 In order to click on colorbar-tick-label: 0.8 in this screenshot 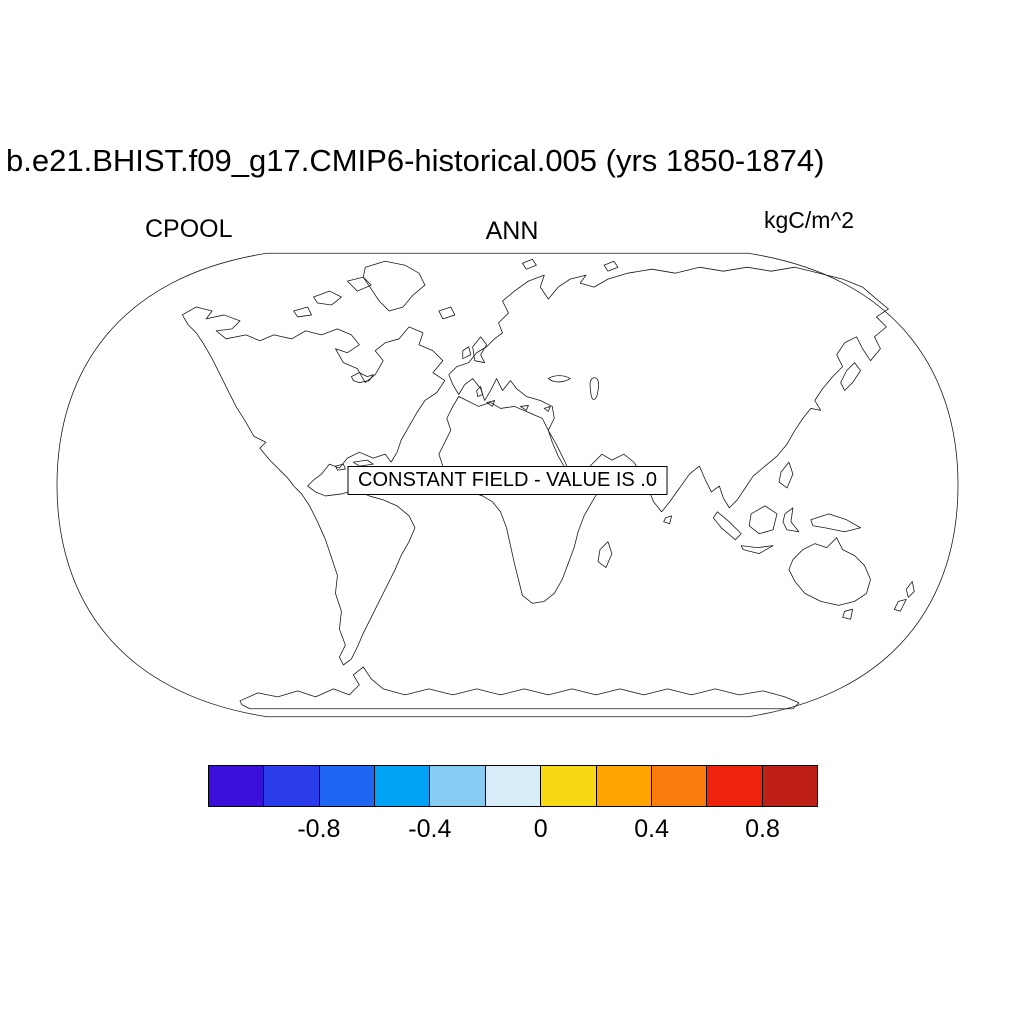, I will do `click(762, 829)`.